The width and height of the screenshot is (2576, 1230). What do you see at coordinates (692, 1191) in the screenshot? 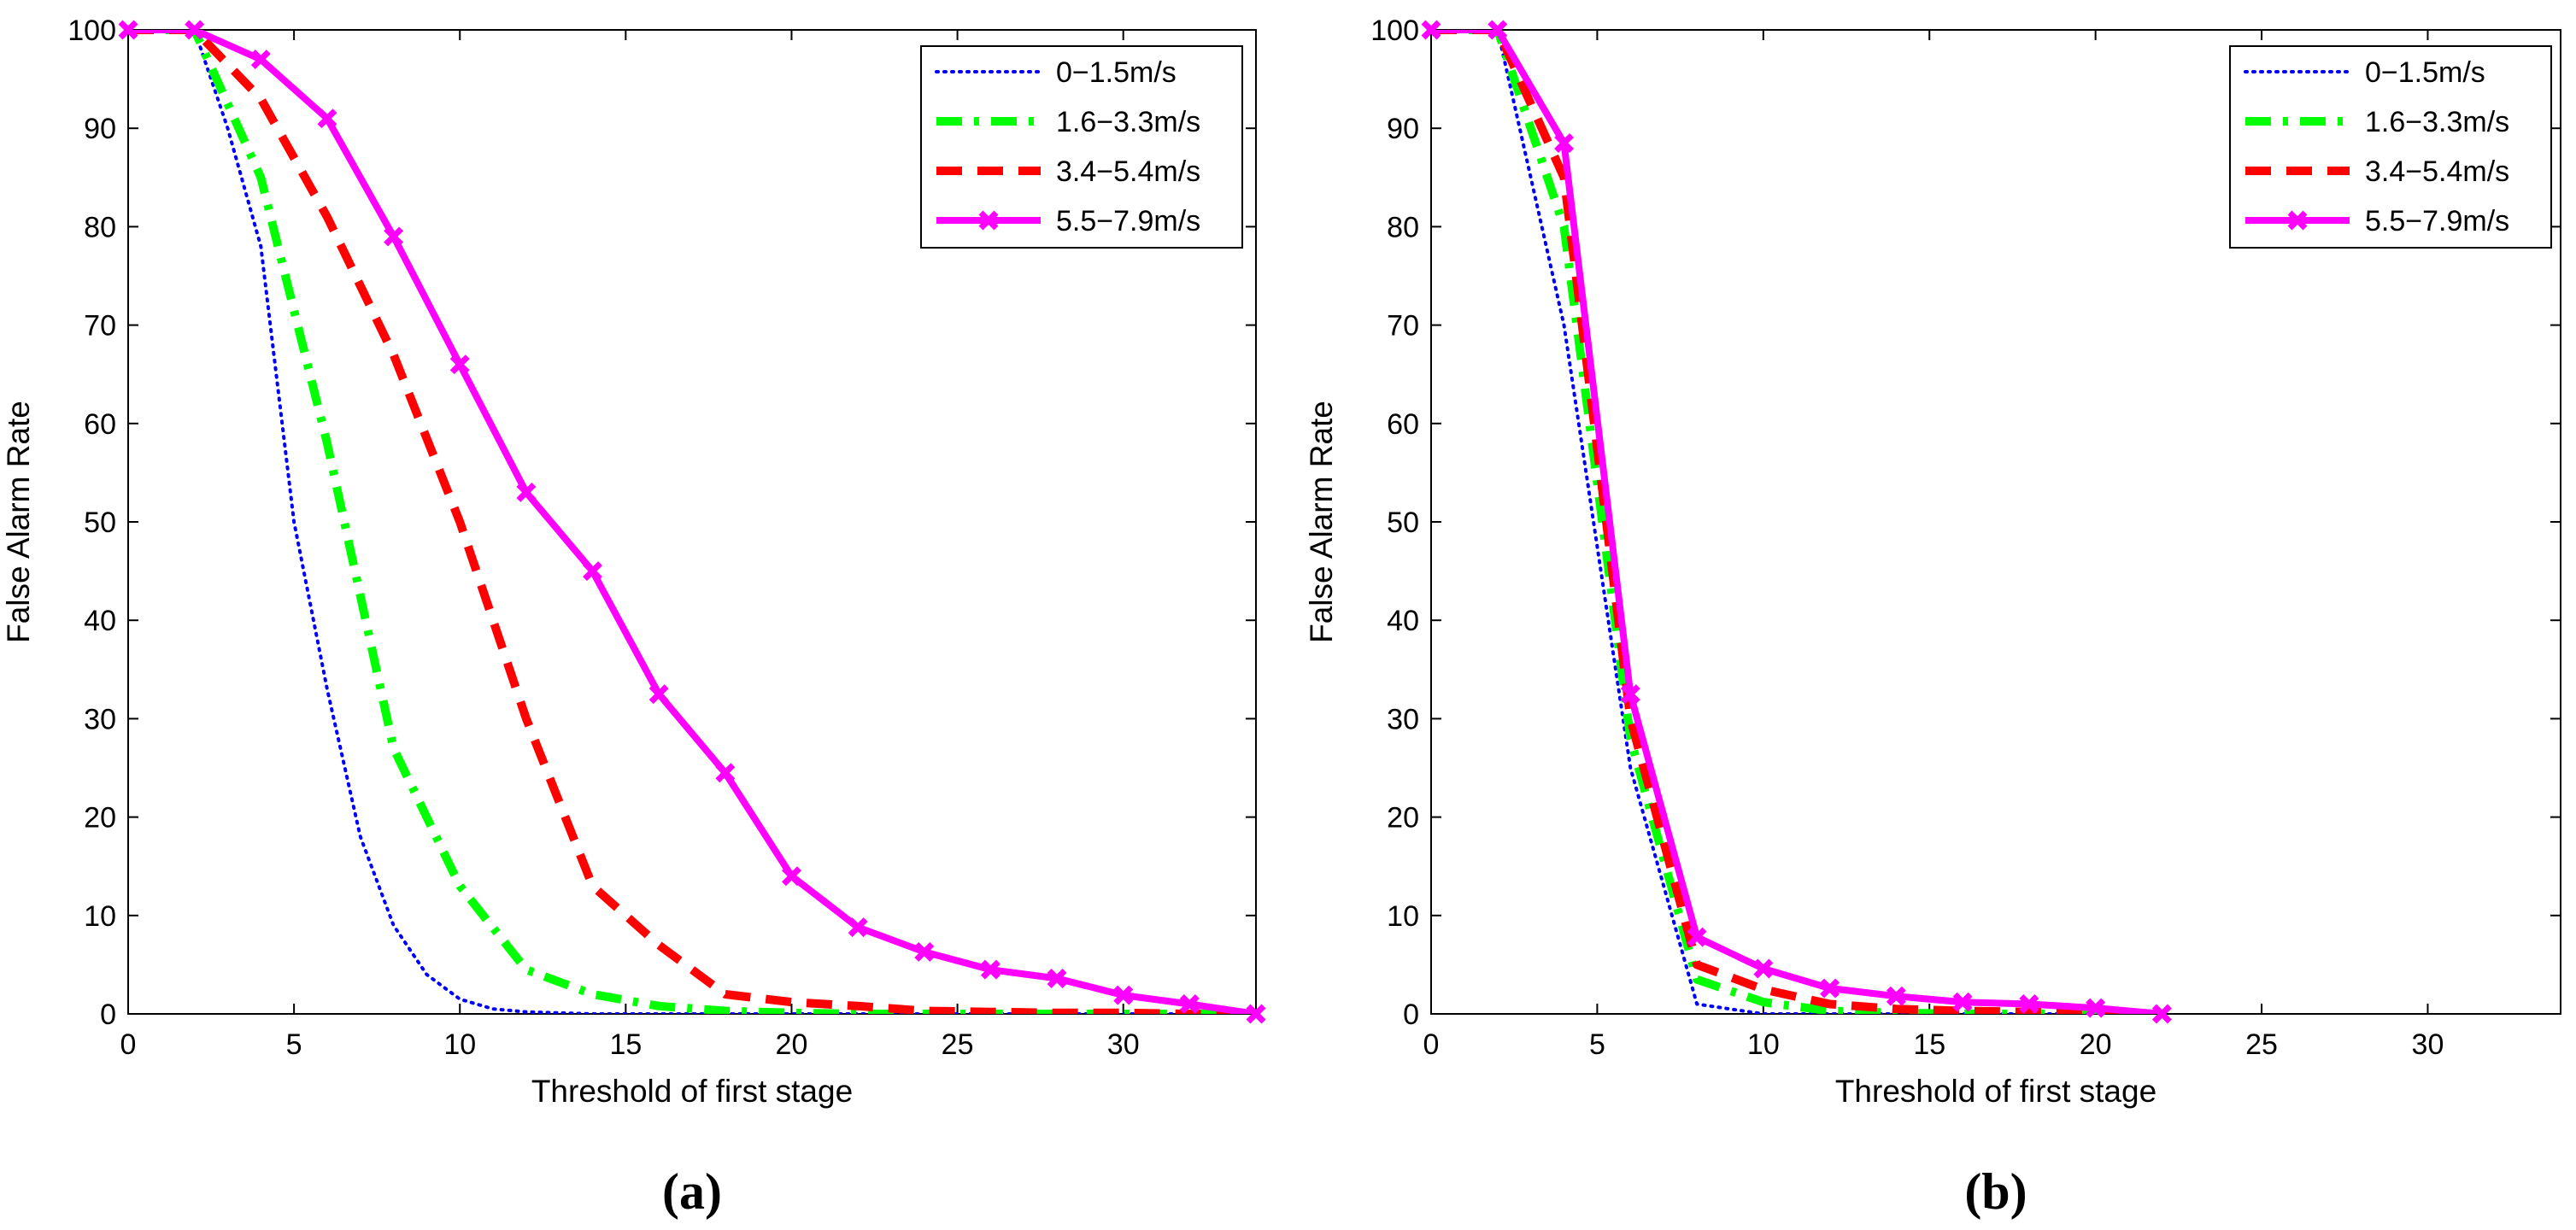
I see `panel-label: (a)` at bounding box center [692, 1191].